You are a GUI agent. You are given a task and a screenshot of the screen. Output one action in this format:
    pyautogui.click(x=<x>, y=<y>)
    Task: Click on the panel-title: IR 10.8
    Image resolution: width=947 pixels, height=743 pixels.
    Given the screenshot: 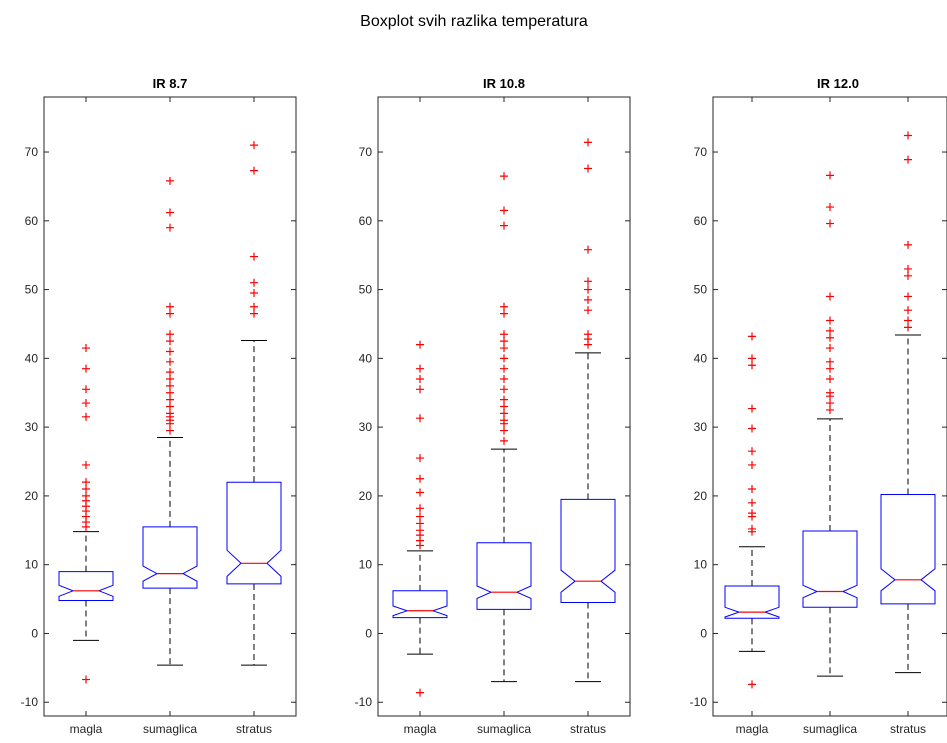 What is the action you would take?
    pyautogui.click(x=504, y=83)
    